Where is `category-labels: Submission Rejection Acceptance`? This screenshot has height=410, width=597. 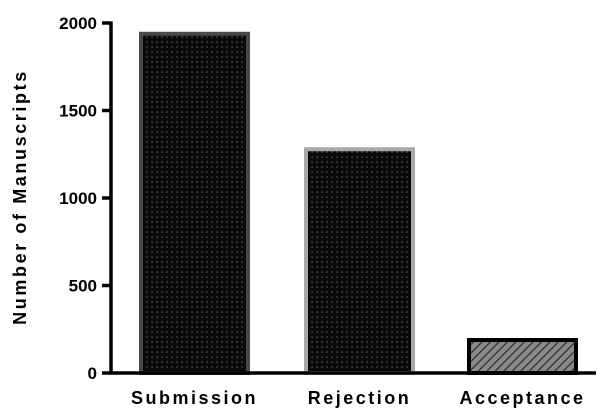 category-labels: Submission Rejection Acceptance is located at coordinates (358, 398).